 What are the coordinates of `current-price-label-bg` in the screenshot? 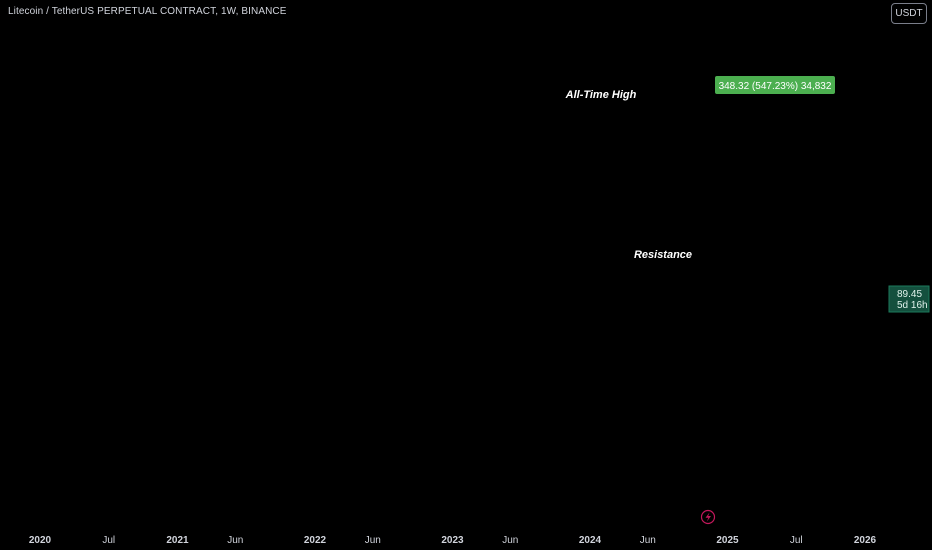 It's located at (909, 299).